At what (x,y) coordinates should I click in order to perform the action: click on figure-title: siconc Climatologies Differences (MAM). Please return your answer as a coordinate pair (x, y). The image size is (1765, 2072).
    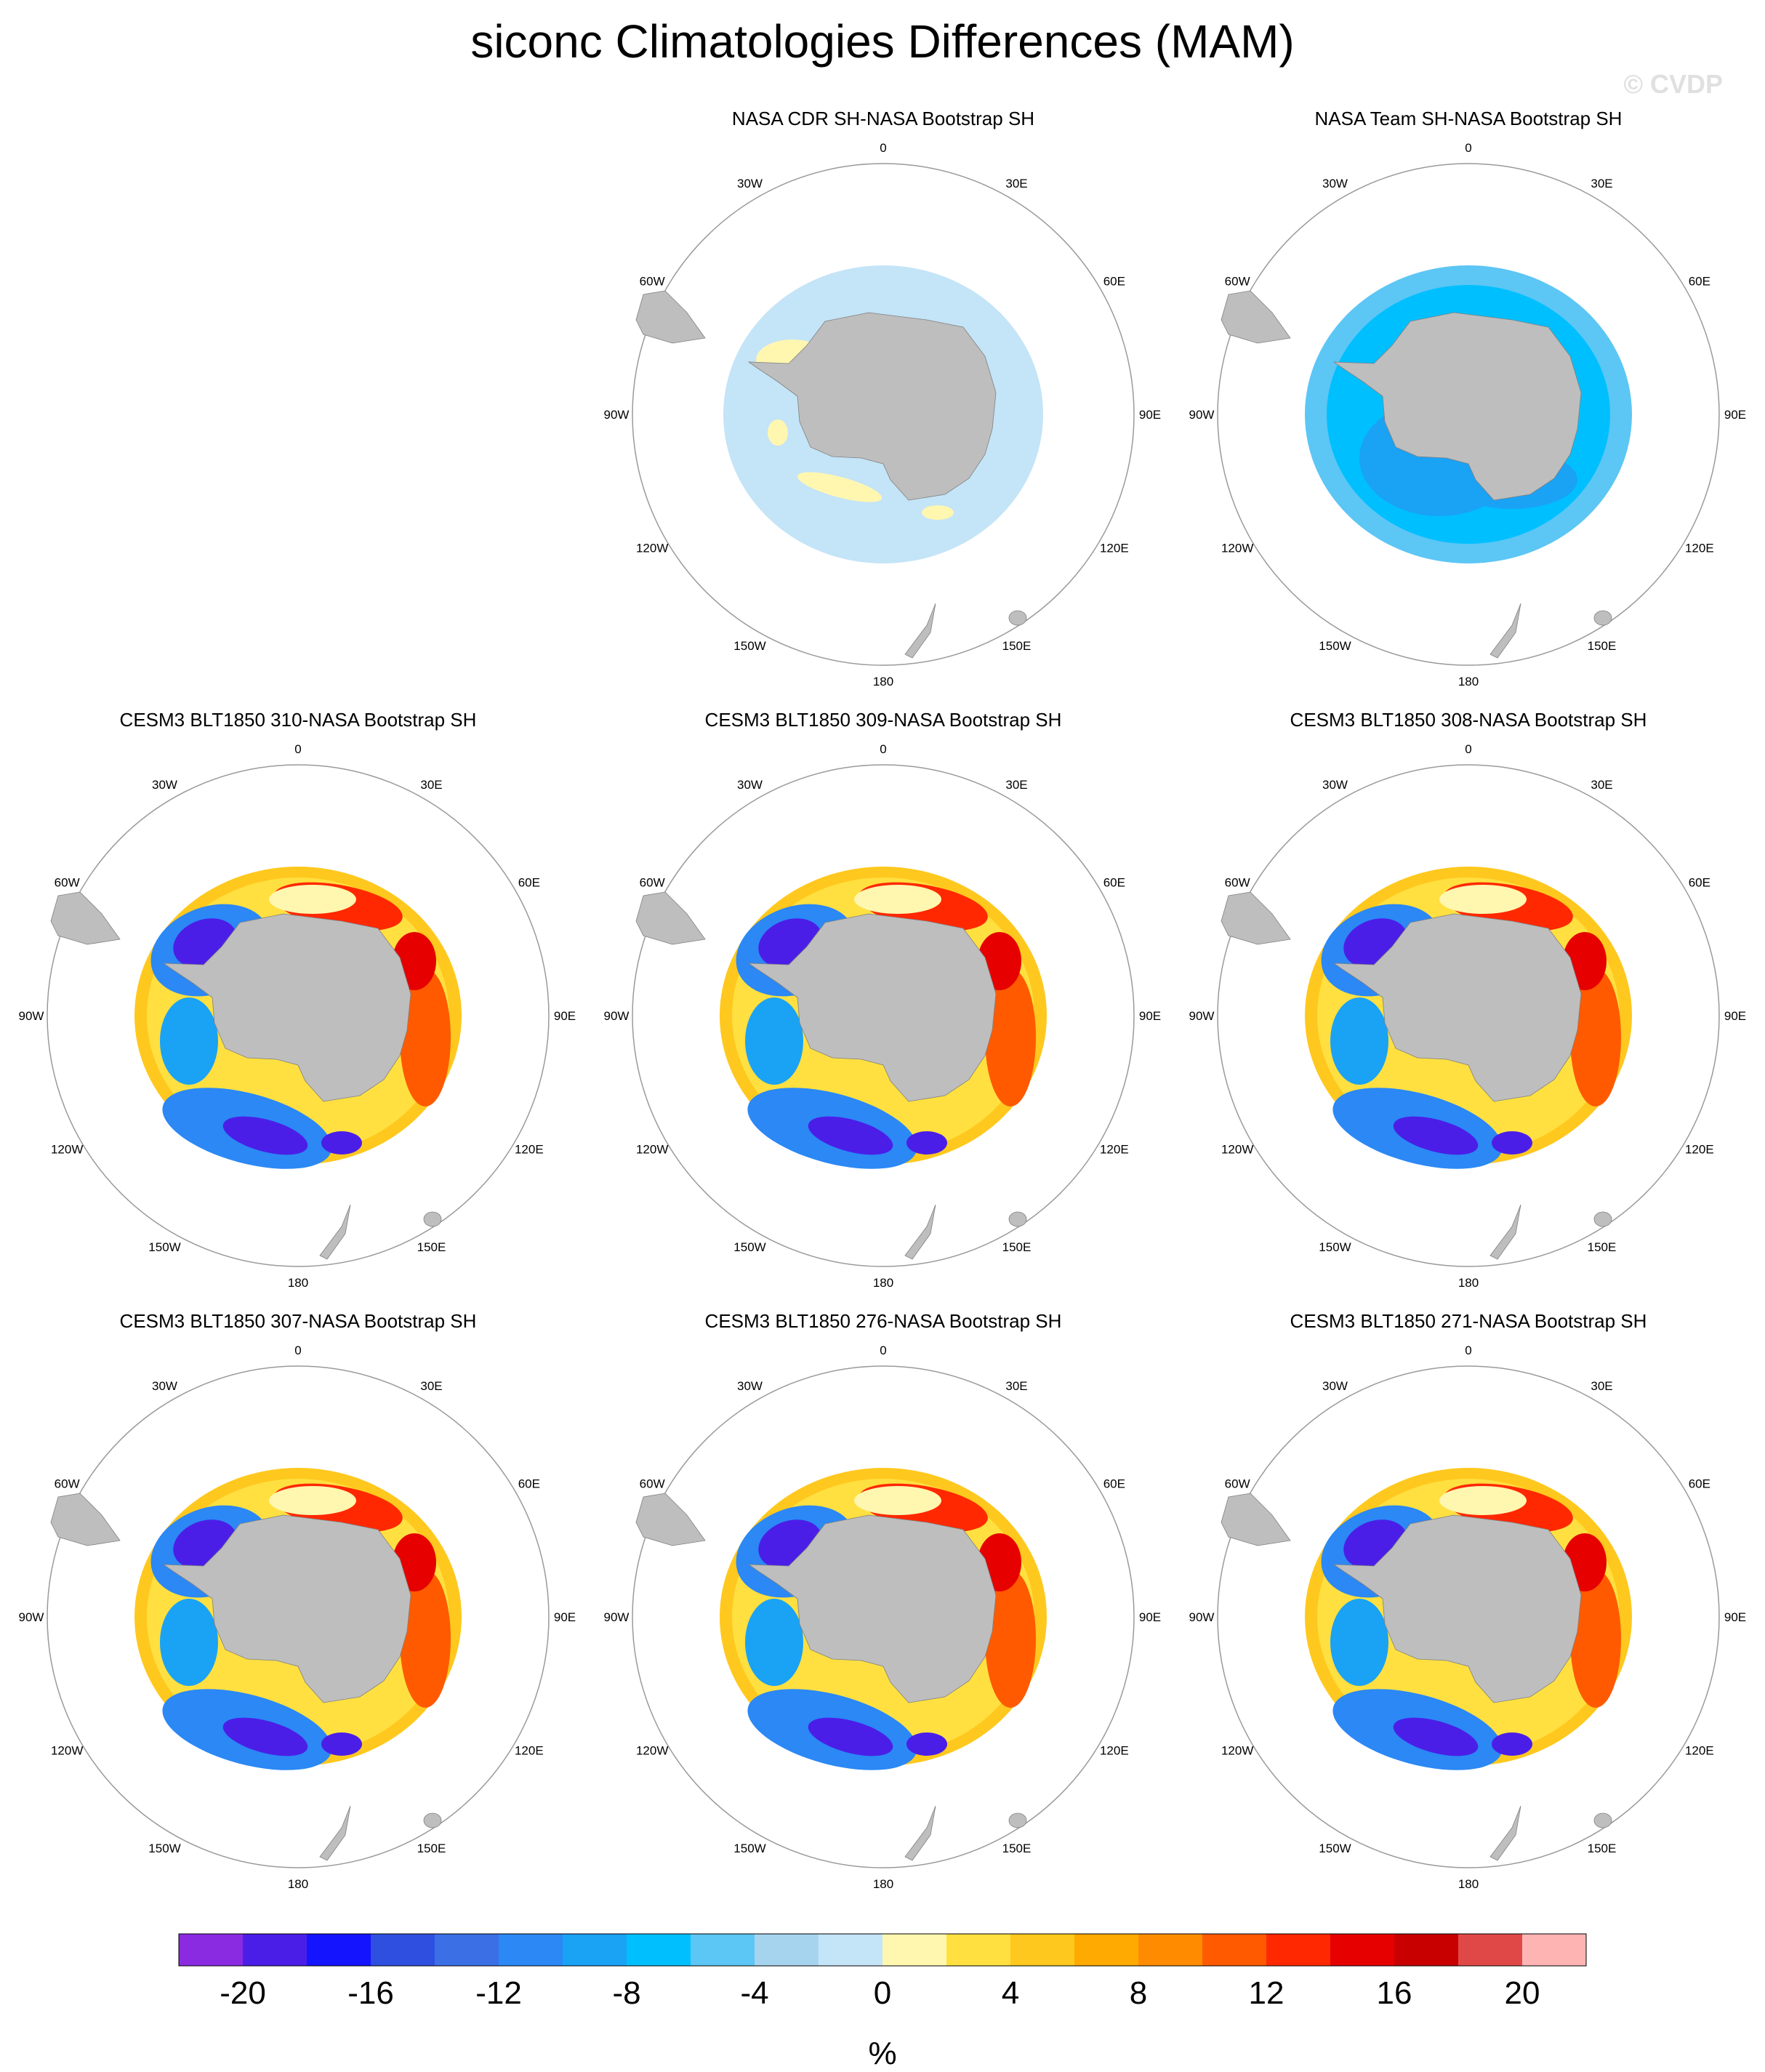
    Looking at the image, I should click on (882, 42).